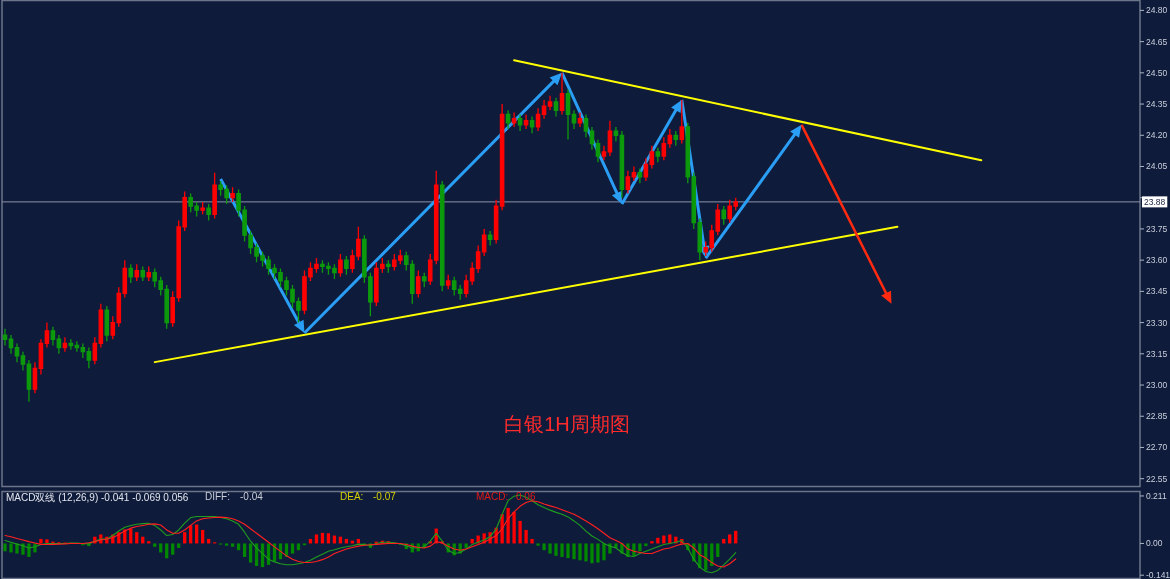 Image resolution: width=1170 pixels, height=579 pixels. Describe the element at coordinates (1157, 322) in the screenshot. I see `y-tick-label: 23.30` at that location.